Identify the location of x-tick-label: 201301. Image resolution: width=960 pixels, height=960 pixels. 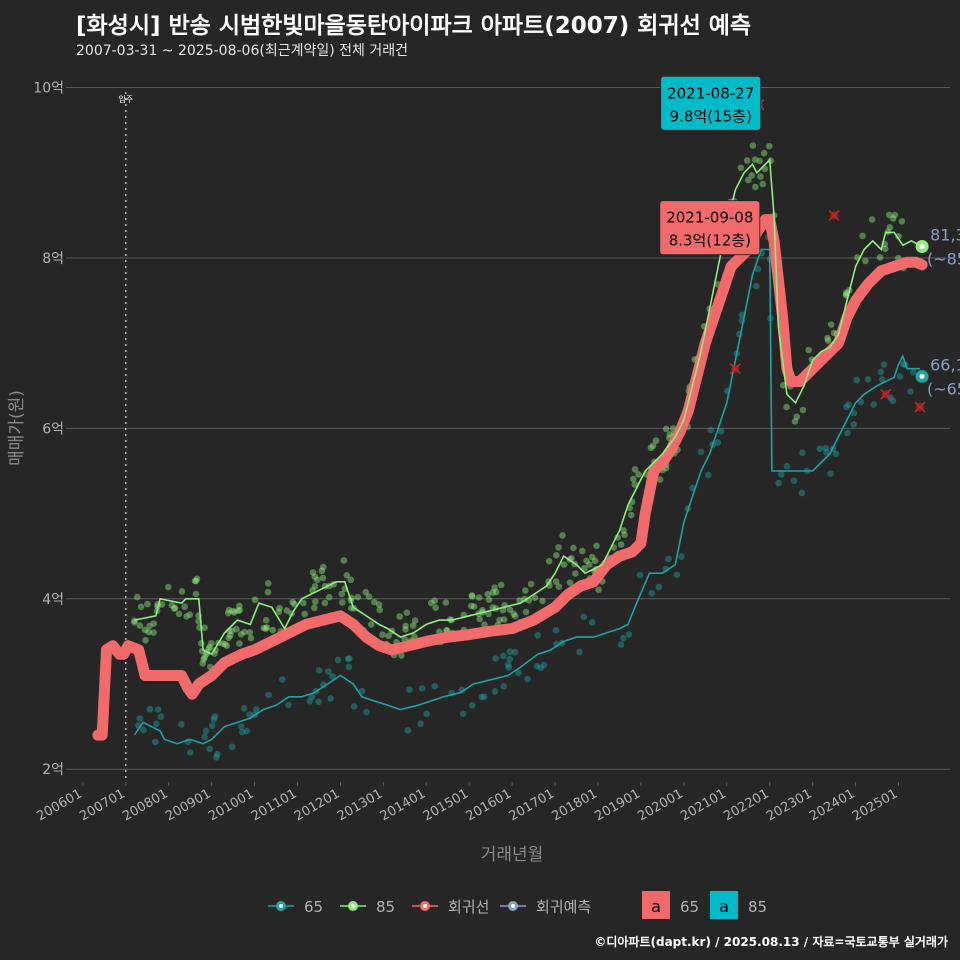
(360, 805).